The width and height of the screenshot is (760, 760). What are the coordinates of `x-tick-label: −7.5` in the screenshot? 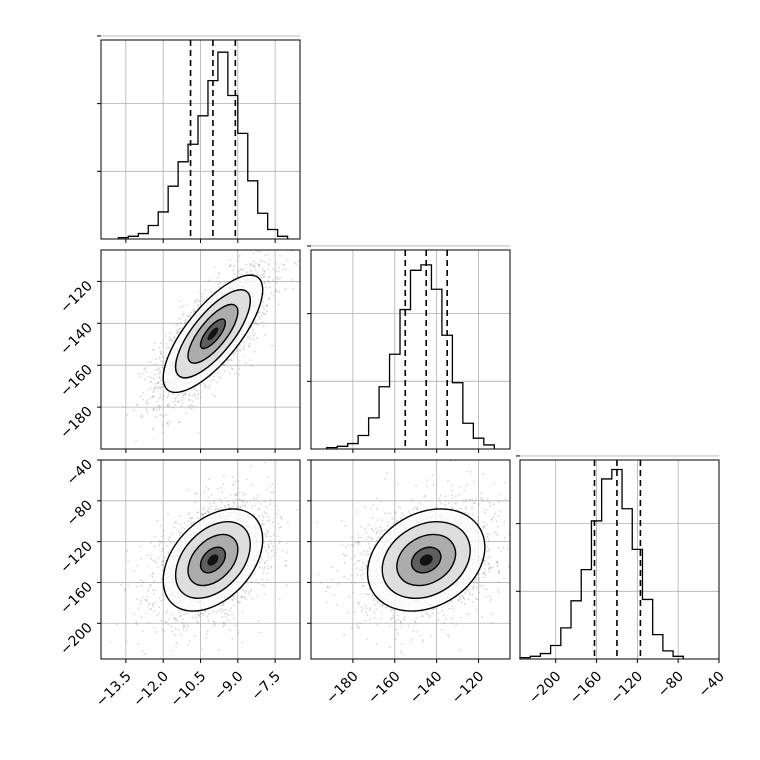 It's located at (266, 686).